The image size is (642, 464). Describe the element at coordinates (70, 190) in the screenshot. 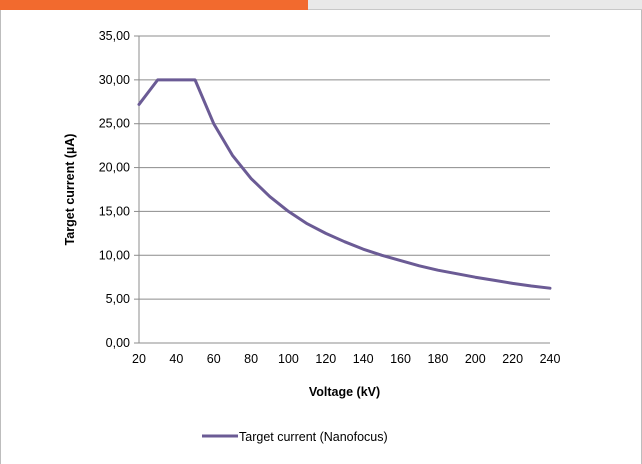

I see `y-axis-title: Target current (µA)` at that location.